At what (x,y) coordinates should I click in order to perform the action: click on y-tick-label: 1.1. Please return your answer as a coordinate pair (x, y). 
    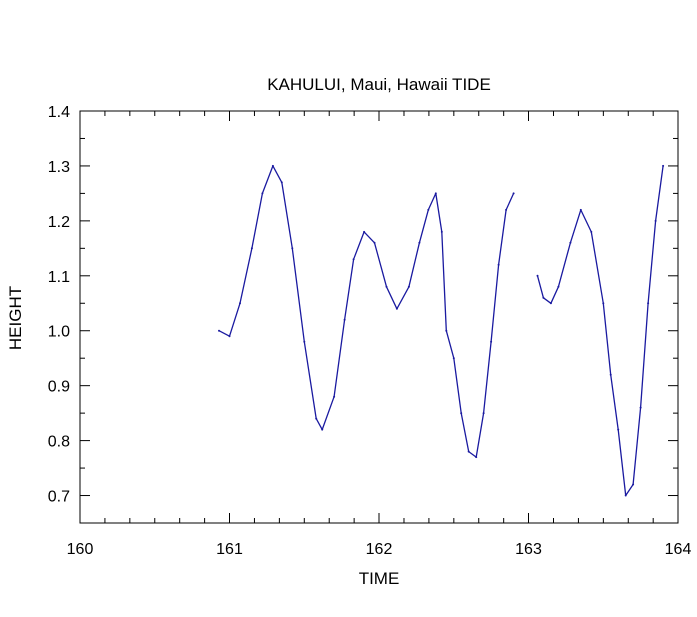
    Looking at the image, I should click on (59, 277).